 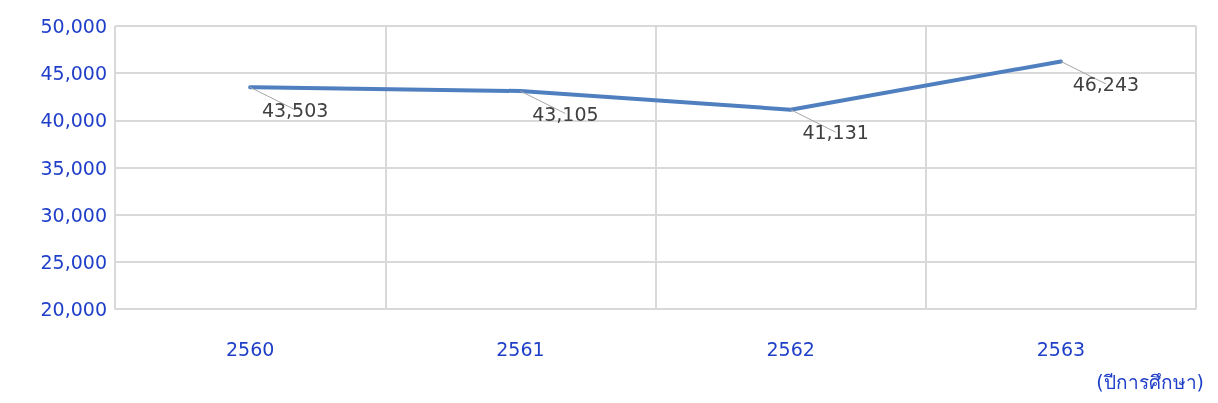 I want to click on data-label: 41,131, so click(x=835, y=132).